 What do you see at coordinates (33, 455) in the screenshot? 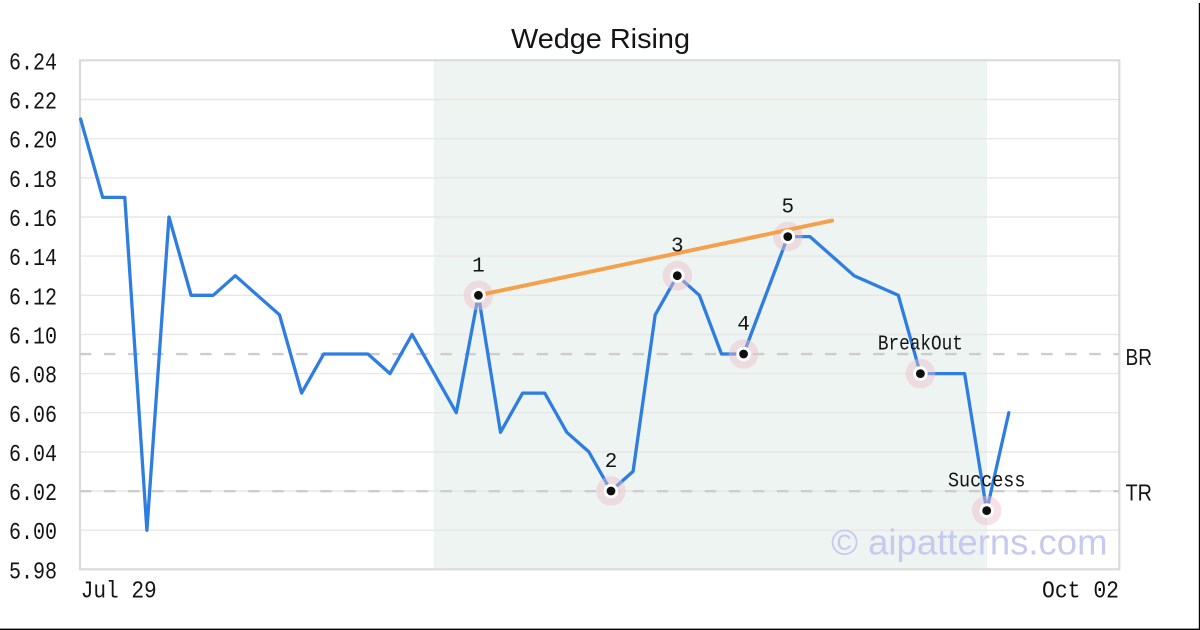
I see `svg-text: 6.04` at bounding box center [33, 455].